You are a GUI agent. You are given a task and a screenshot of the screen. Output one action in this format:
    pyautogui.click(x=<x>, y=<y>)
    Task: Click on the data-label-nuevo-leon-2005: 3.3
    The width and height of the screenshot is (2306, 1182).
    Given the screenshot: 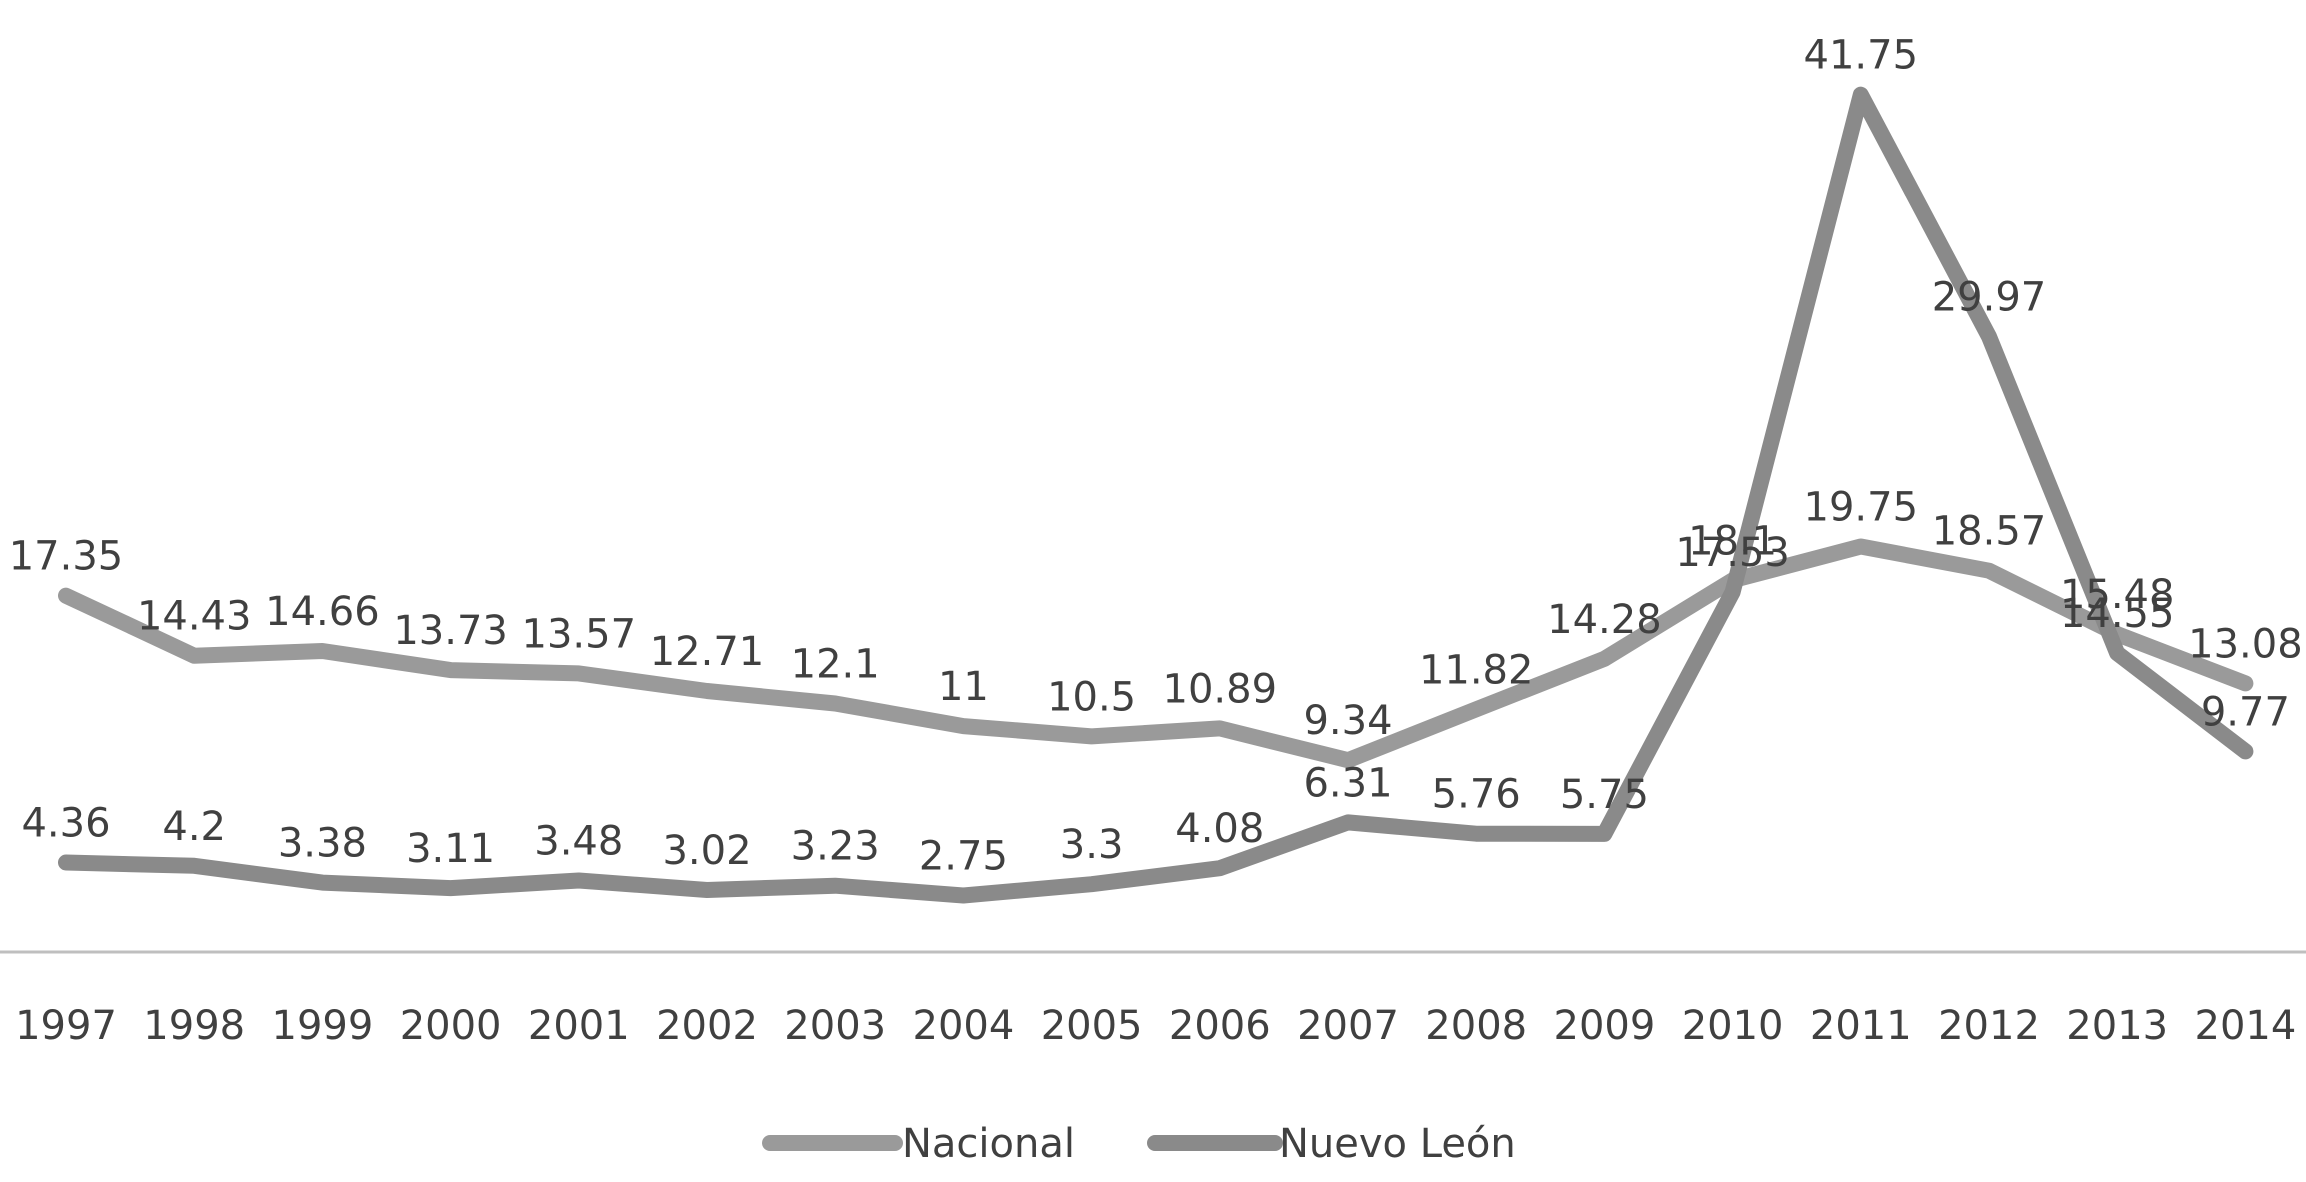 What is the action you would take?
    pyautogui.click(x=1092, y=845)
    